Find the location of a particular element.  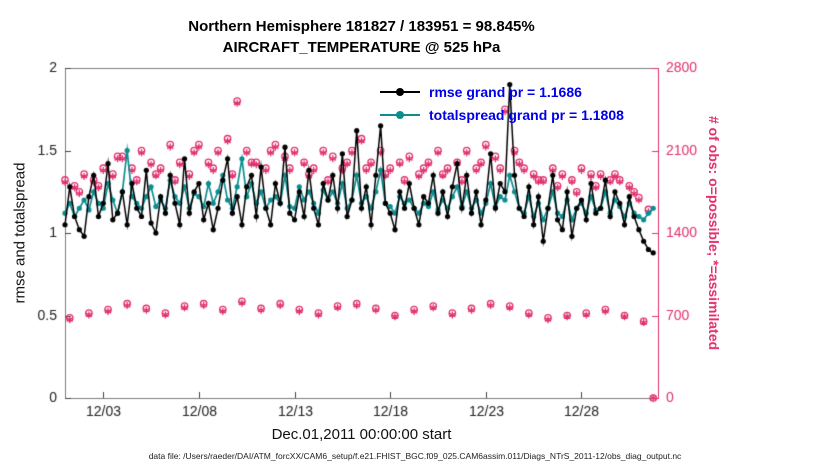

legend-label-rmse: rmse grand pr = 1.1686 is located at coordinates (505, 92).